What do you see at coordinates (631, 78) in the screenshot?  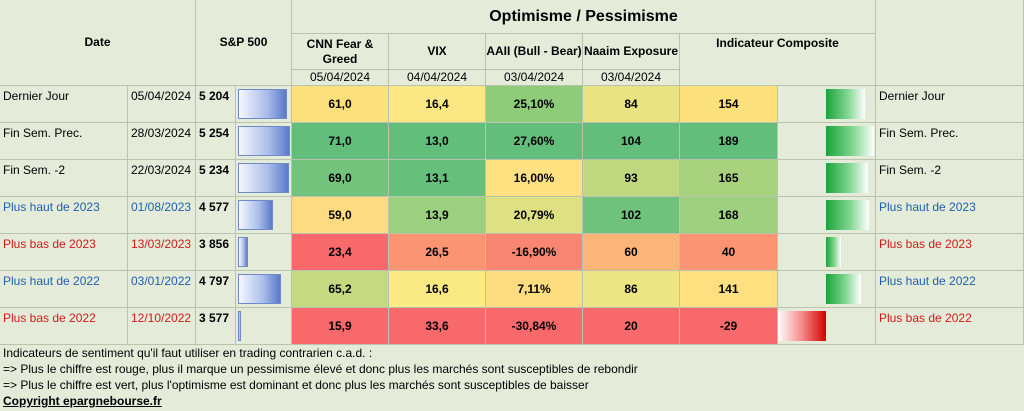 I see `header-date-naaim: 03/04/2024` at bounding box center [631, 78].